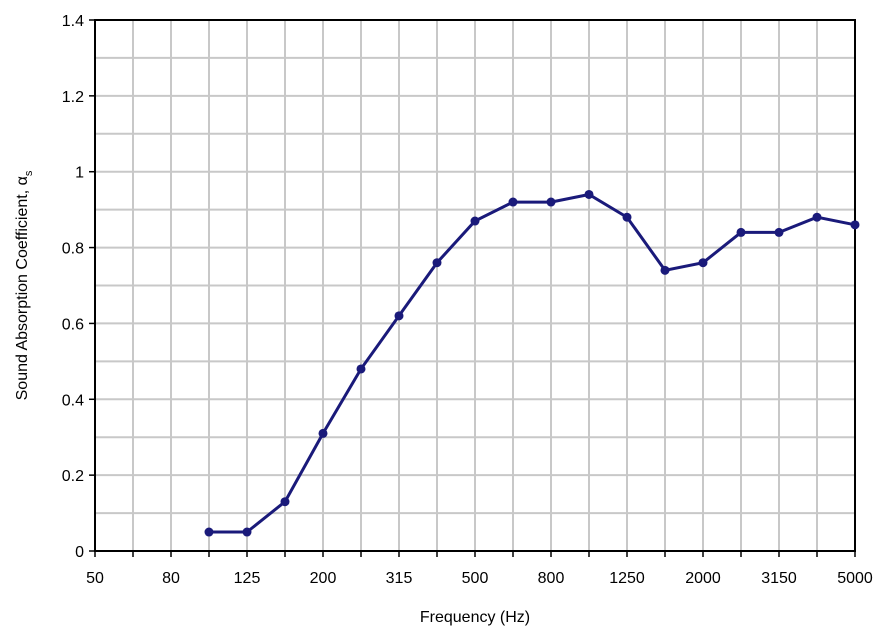 Image resolution: width=893 pixels, height=633 pixels. I want to click on y-axis-tick-labels: 0 0.2 0.4 0.6 0.8 1 1.2 1.4, so click(73, 287).